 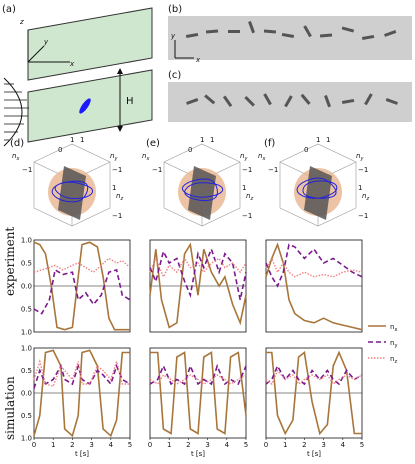 I want to click on chart-f-experiment, so click(x=314, y=286).